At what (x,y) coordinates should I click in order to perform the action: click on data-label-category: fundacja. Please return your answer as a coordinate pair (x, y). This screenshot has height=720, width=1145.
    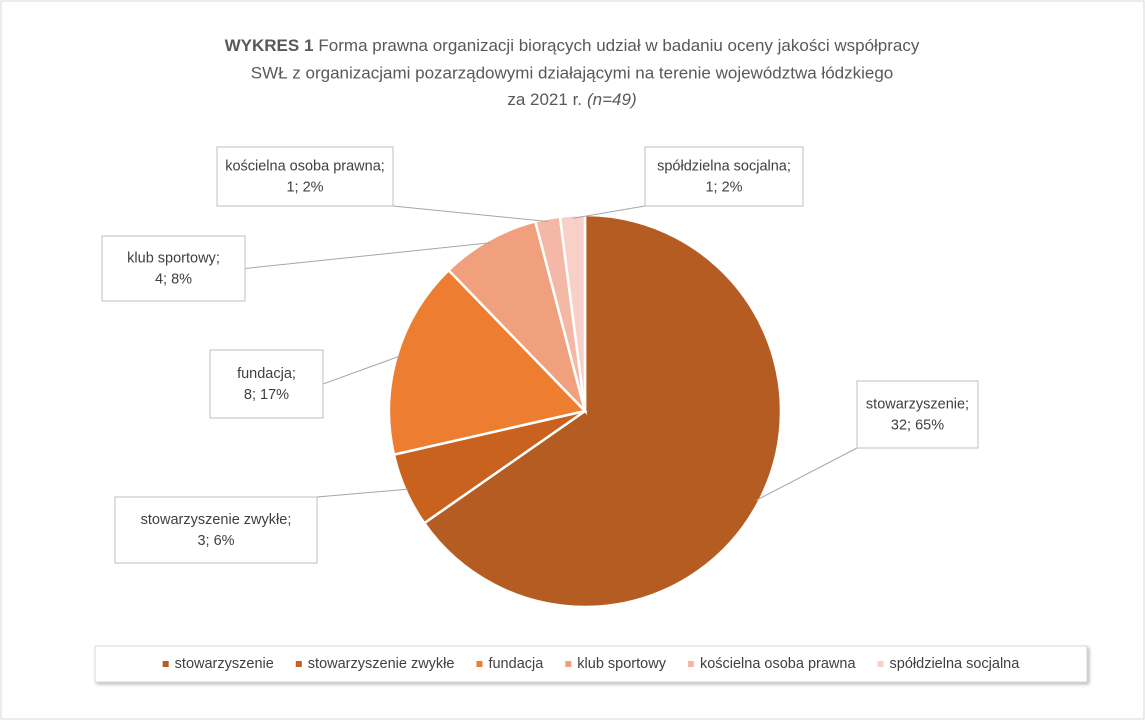
    Looking at the image, I should click on (265, 374).